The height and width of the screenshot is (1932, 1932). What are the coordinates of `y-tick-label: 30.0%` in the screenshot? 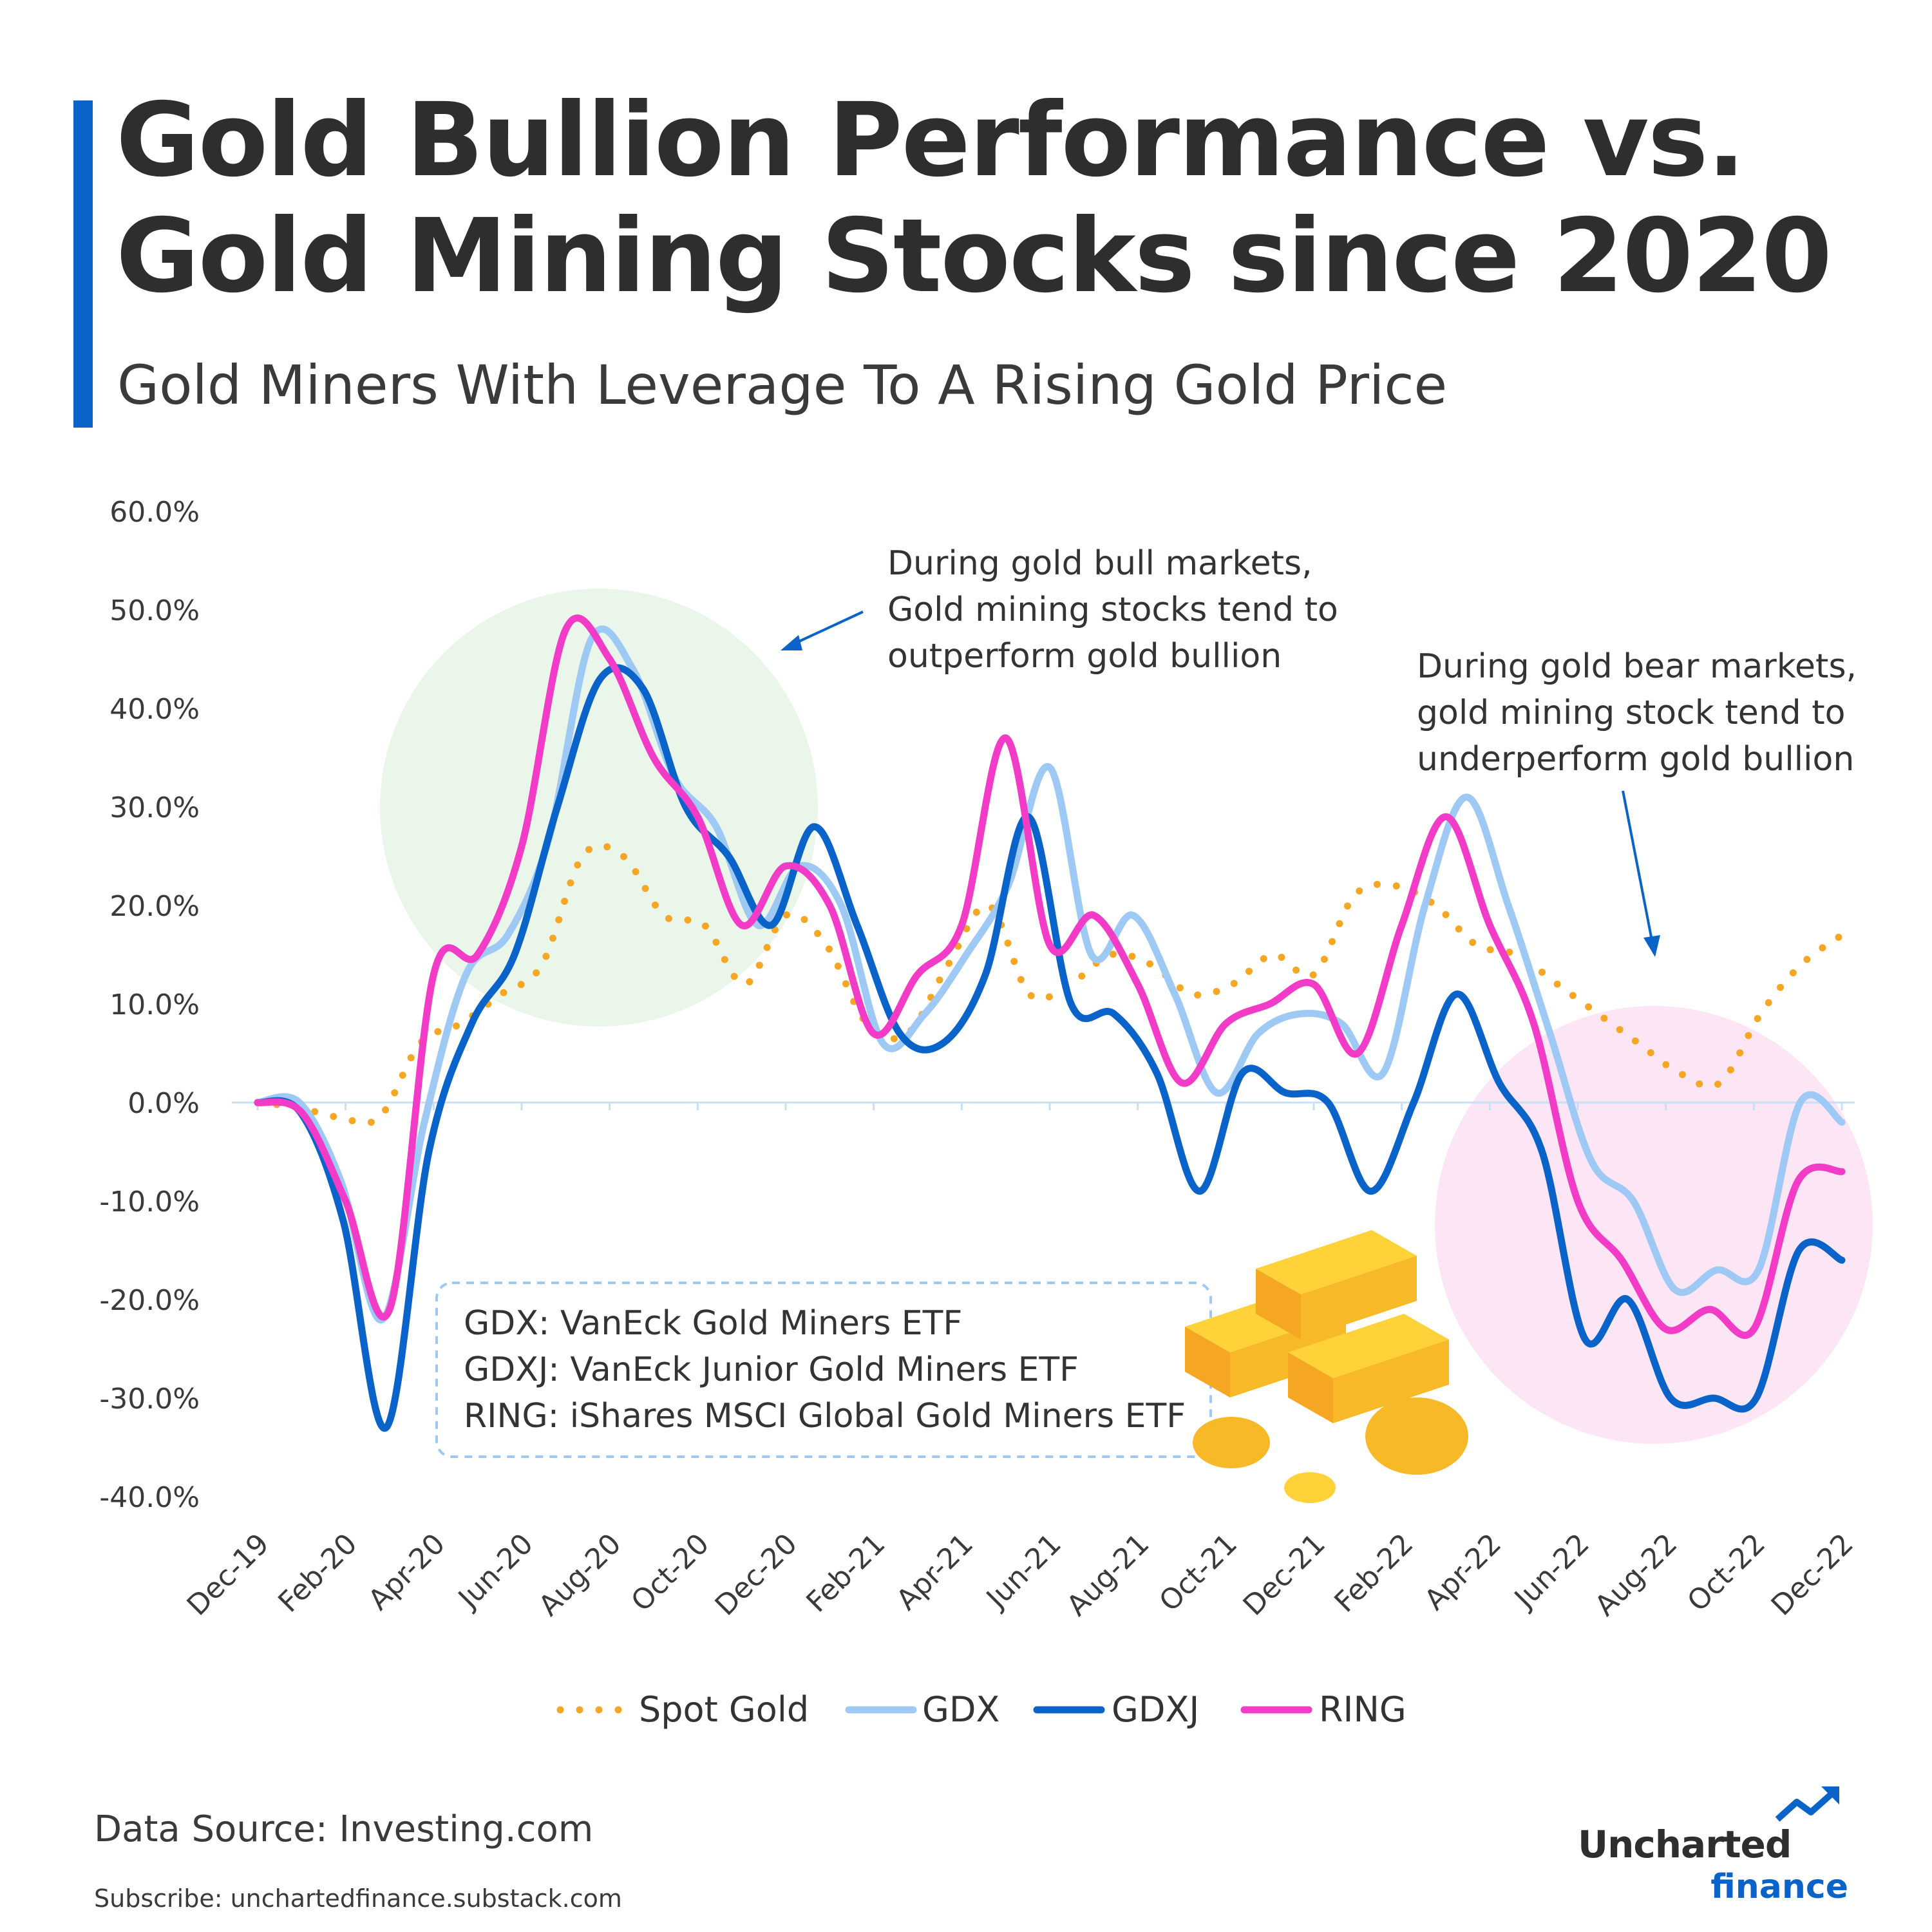 It's located at (155, 808).